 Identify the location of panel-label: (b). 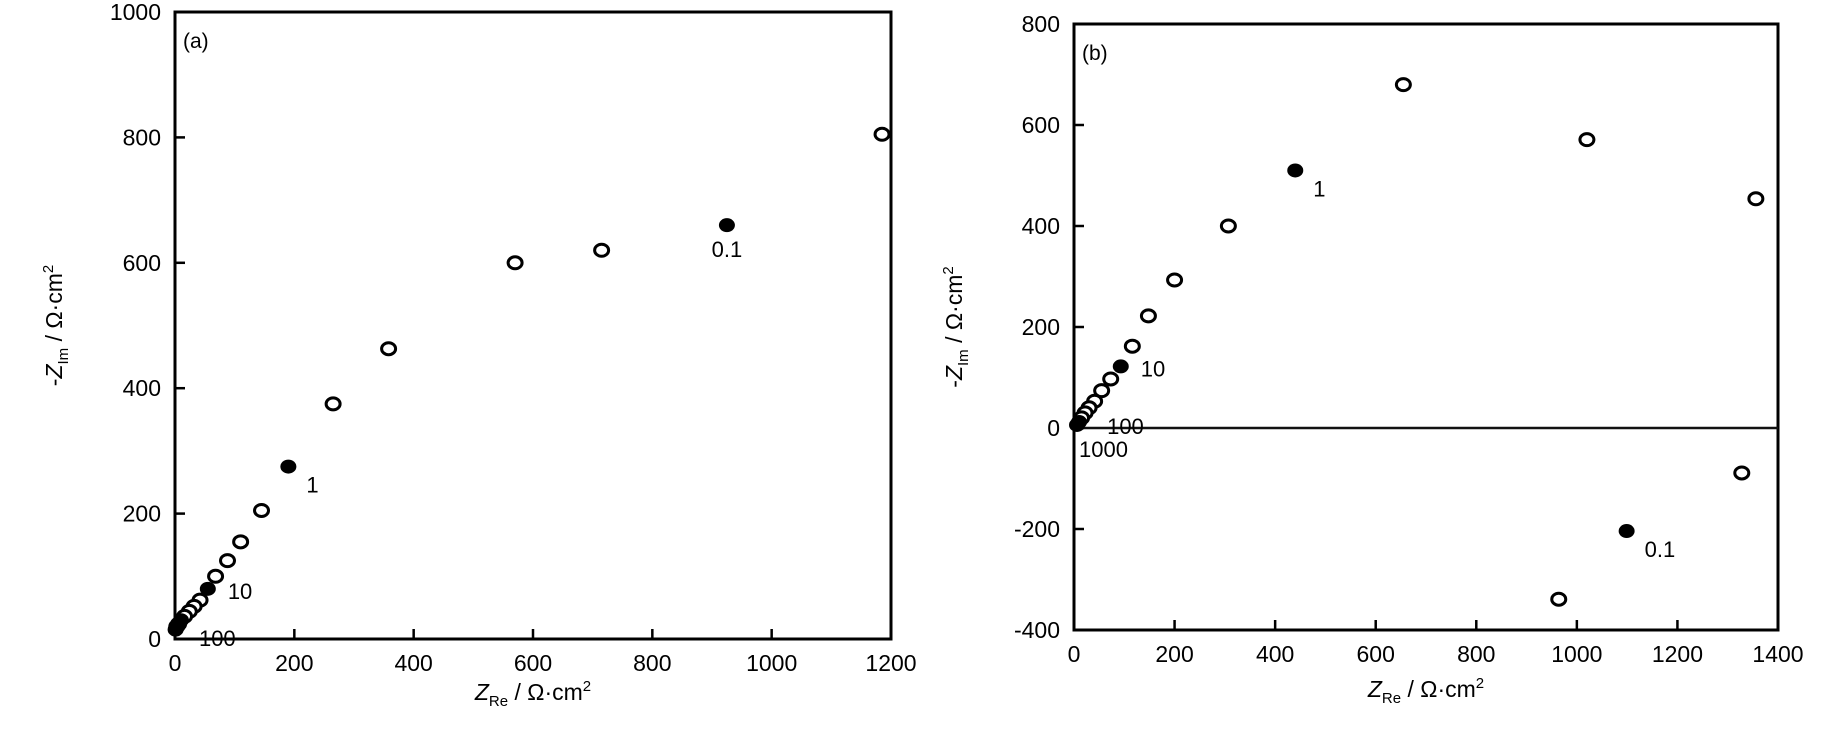
(1095, 53).